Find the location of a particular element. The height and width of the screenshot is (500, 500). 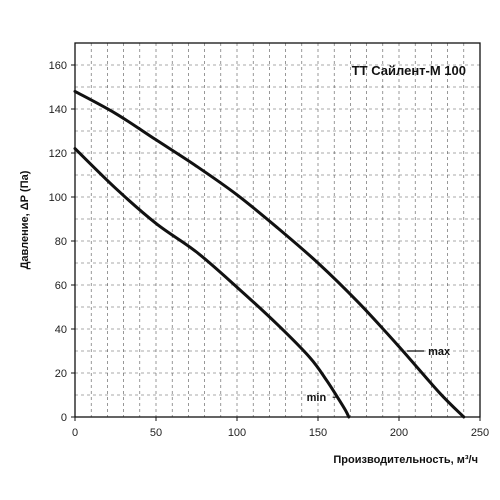

x-tick-label: 200 is located at coordinates (399, 433).